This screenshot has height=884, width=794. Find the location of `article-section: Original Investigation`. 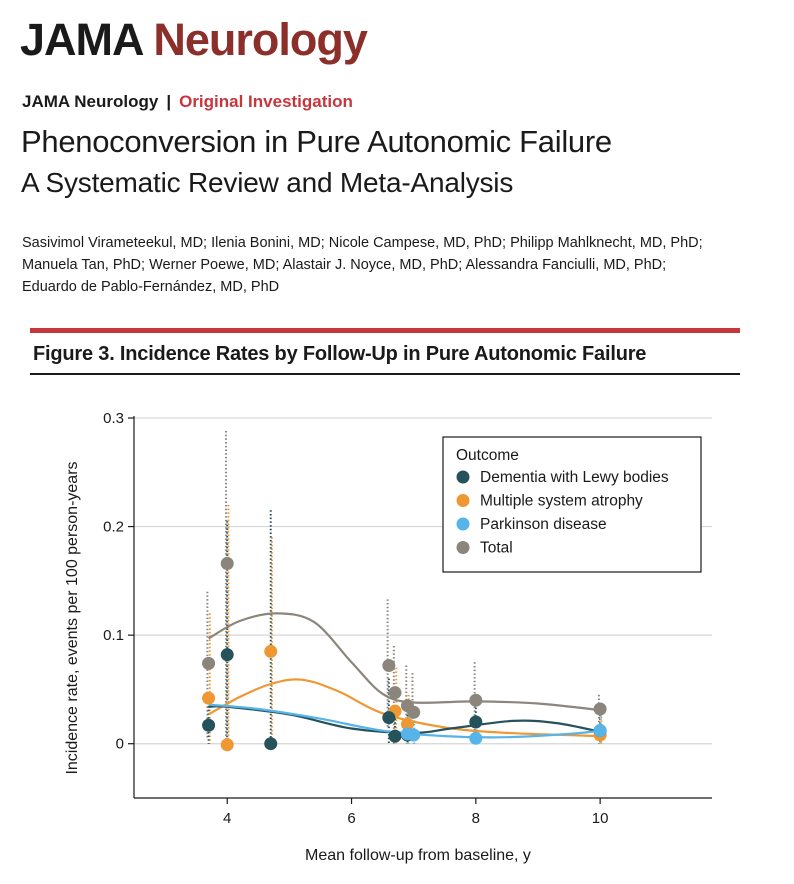

article-section: Original Investigation is located at coordinates (266, 101).